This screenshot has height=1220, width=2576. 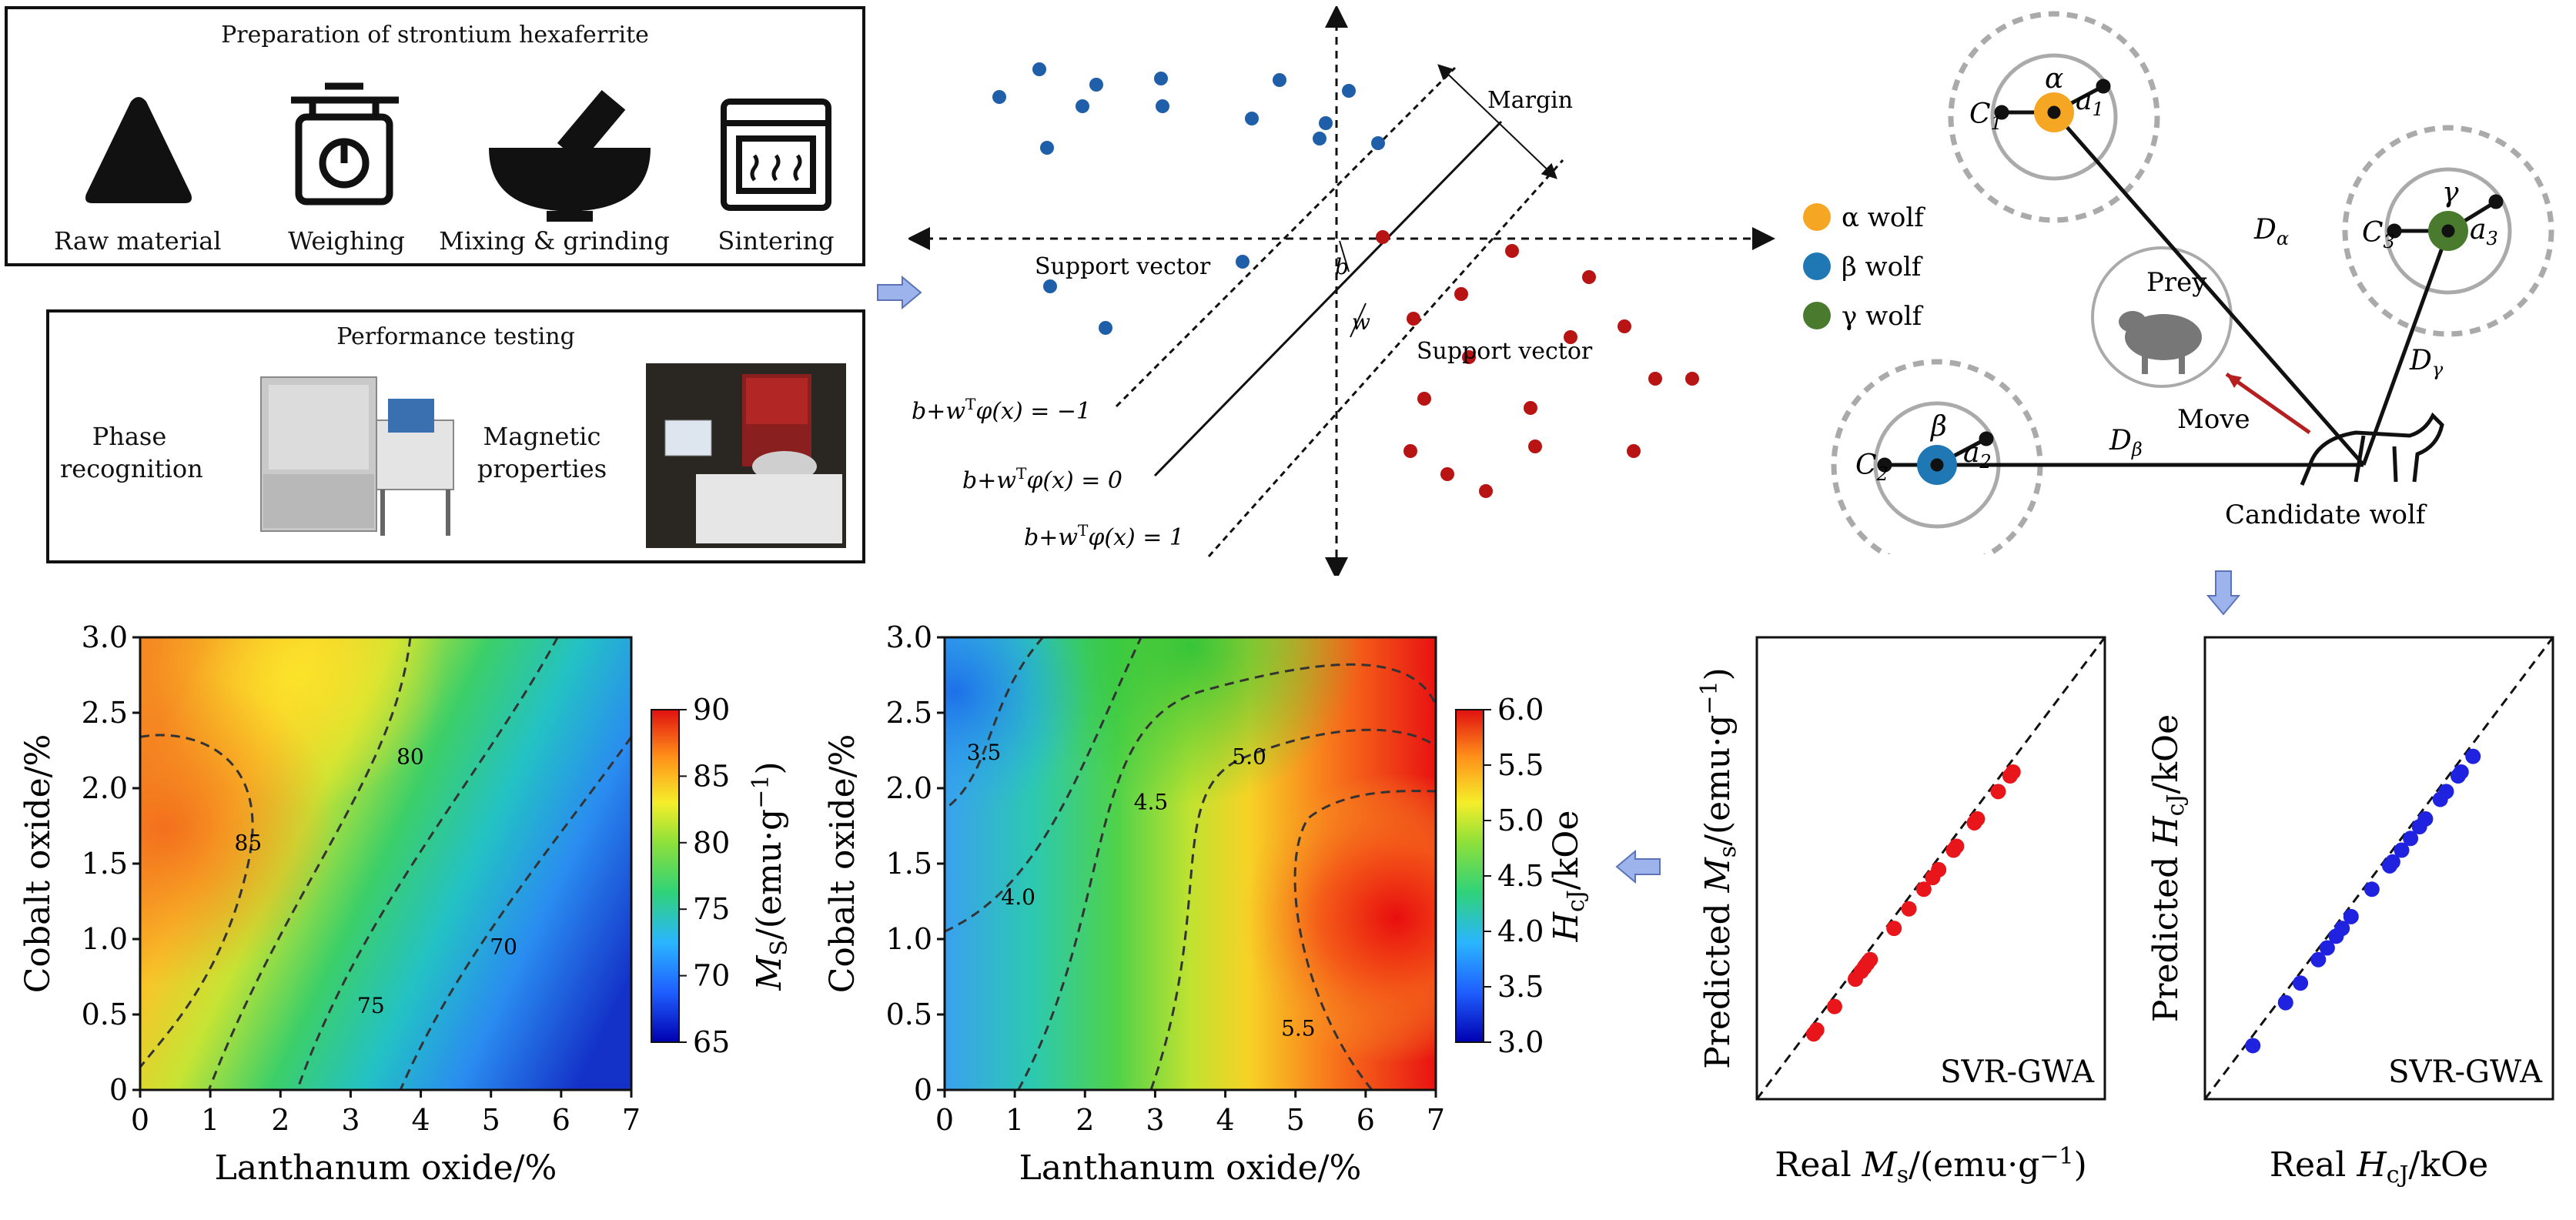 I want to click on x-tick-label: 2, so click(x=1085, y=1120).